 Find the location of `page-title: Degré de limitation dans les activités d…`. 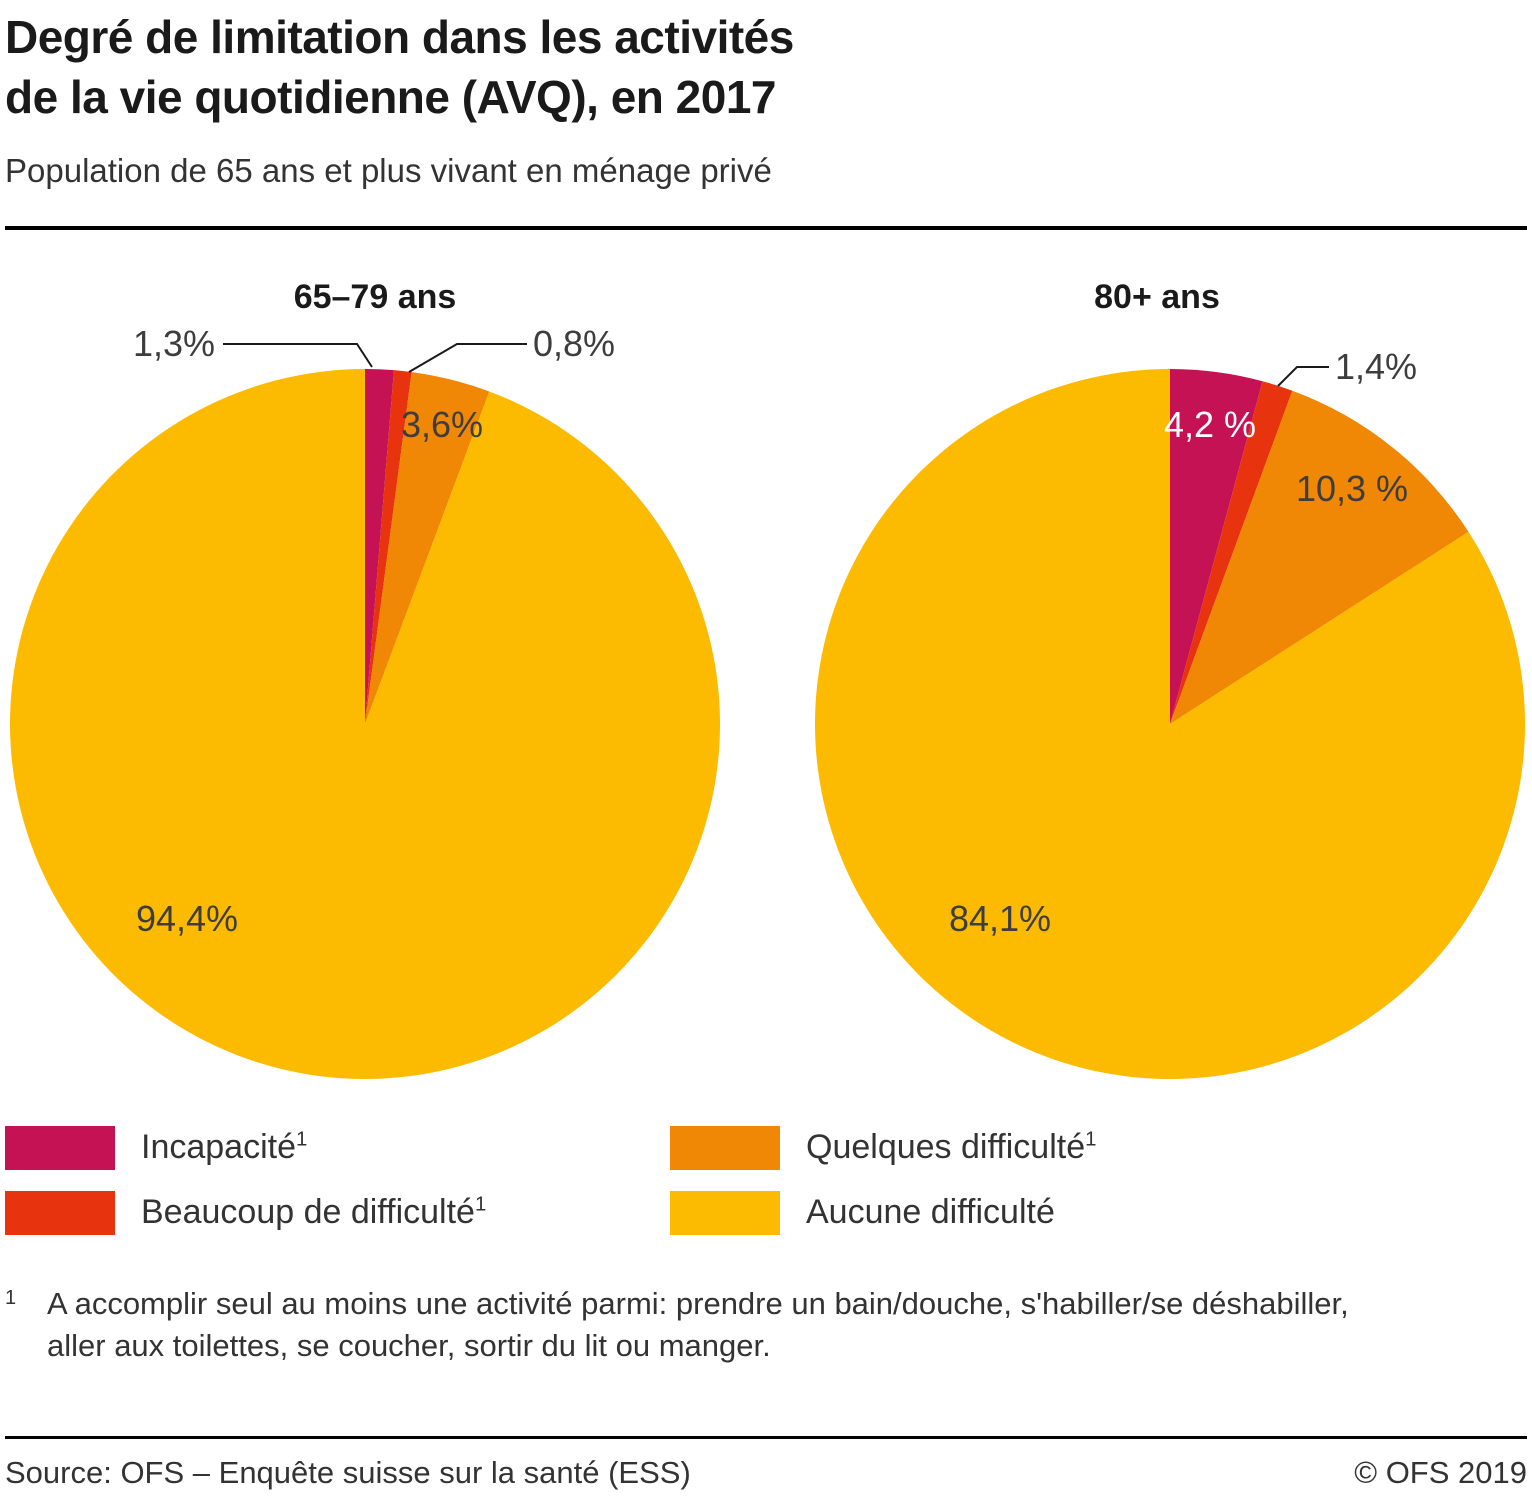

page-title: Degré de limitation dans les activités d… is located at coordinates (766, 68).